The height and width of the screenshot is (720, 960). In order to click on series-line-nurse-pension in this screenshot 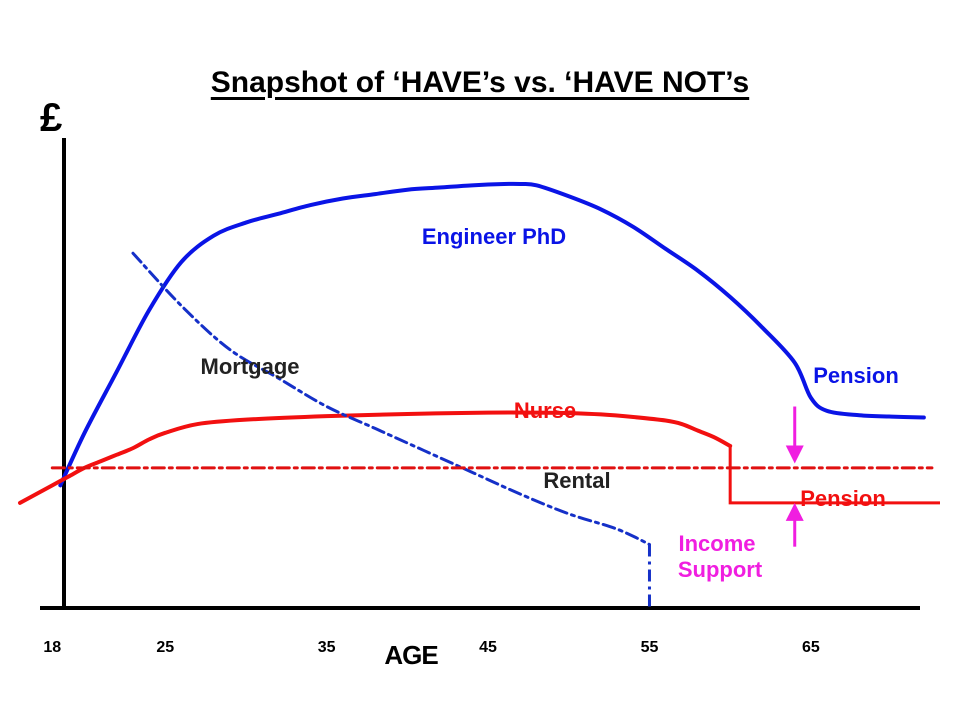, I will do `click(834, 475)`.